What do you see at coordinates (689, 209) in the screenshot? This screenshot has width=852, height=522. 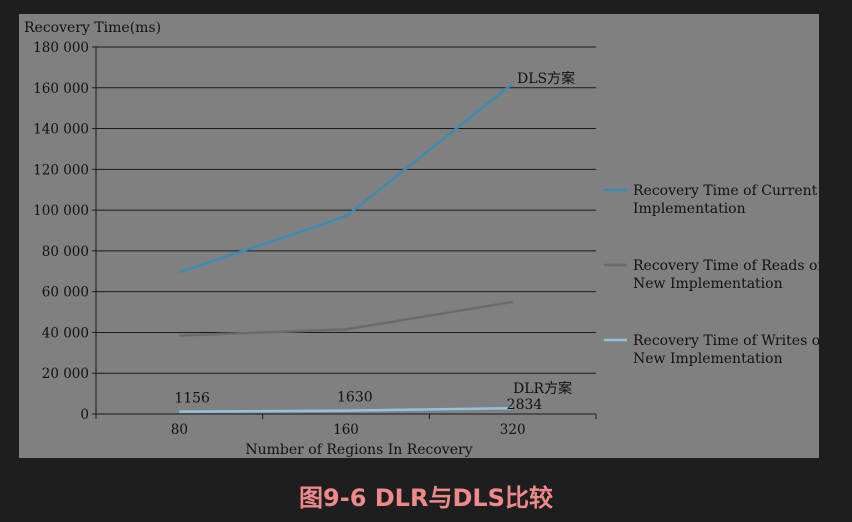 I see `legend-label: Implementation` at bounding box center [689, 209].